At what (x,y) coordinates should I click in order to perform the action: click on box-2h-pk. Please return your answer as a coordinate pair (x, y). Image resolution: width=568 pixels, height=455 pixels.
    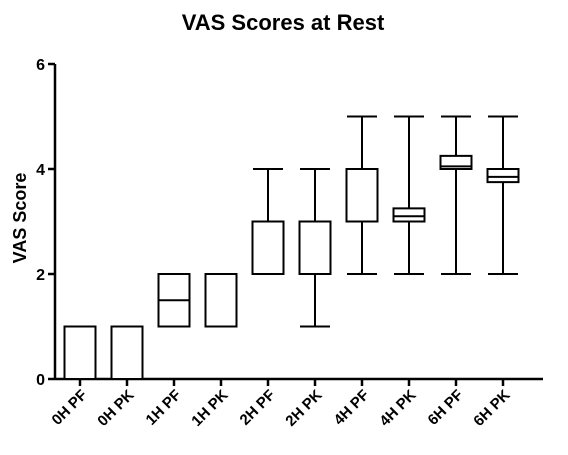
    Looking at the image, I should click on (315, 248).